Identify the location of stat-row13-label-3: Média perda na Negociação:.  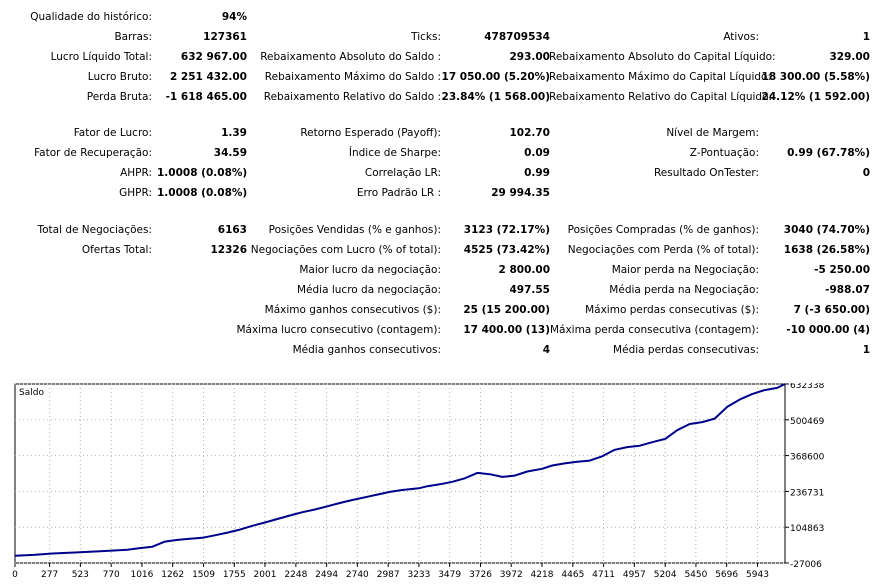
(684, 290).